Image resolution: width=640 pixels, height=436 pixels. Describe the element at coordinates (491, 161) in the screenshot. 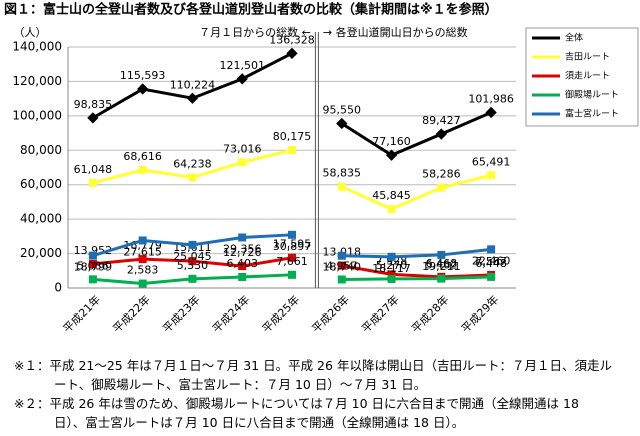

I see `data-label: 65,491` at that location.